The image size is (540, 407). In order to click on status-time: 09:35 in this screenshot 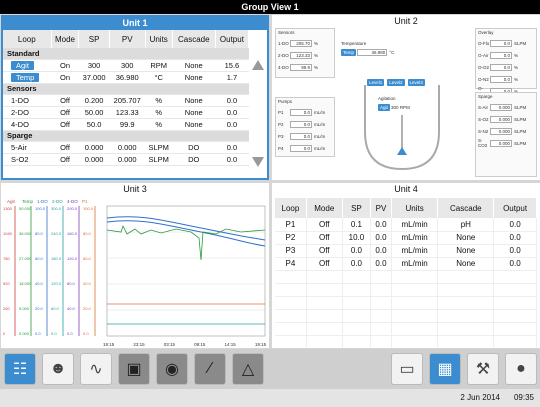, I will do `click(523, 397)`.